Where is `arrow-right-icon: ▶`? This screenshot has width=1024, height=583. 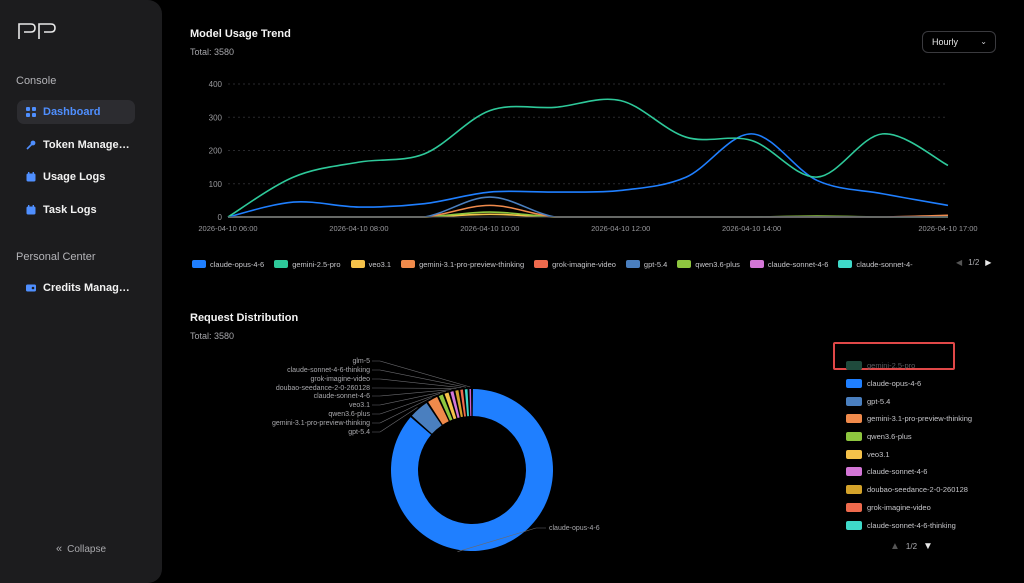
arrow-right-icon: ▶ is located at coordinates (988, 262).